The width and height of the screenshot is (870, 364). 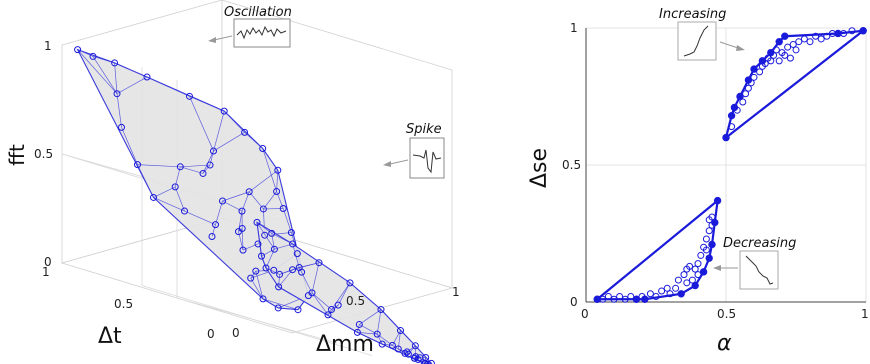 I want to click on annotation-decreasing: Decreasing, so click(x=759, y=243).